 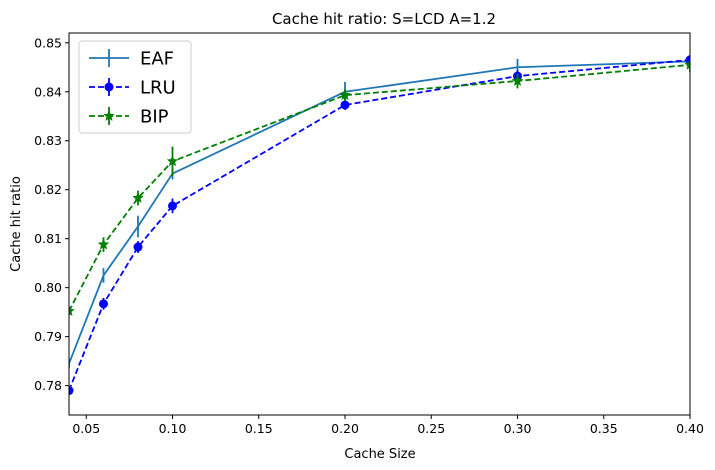 I want to click on legend-box, so click(x=135, y=87).